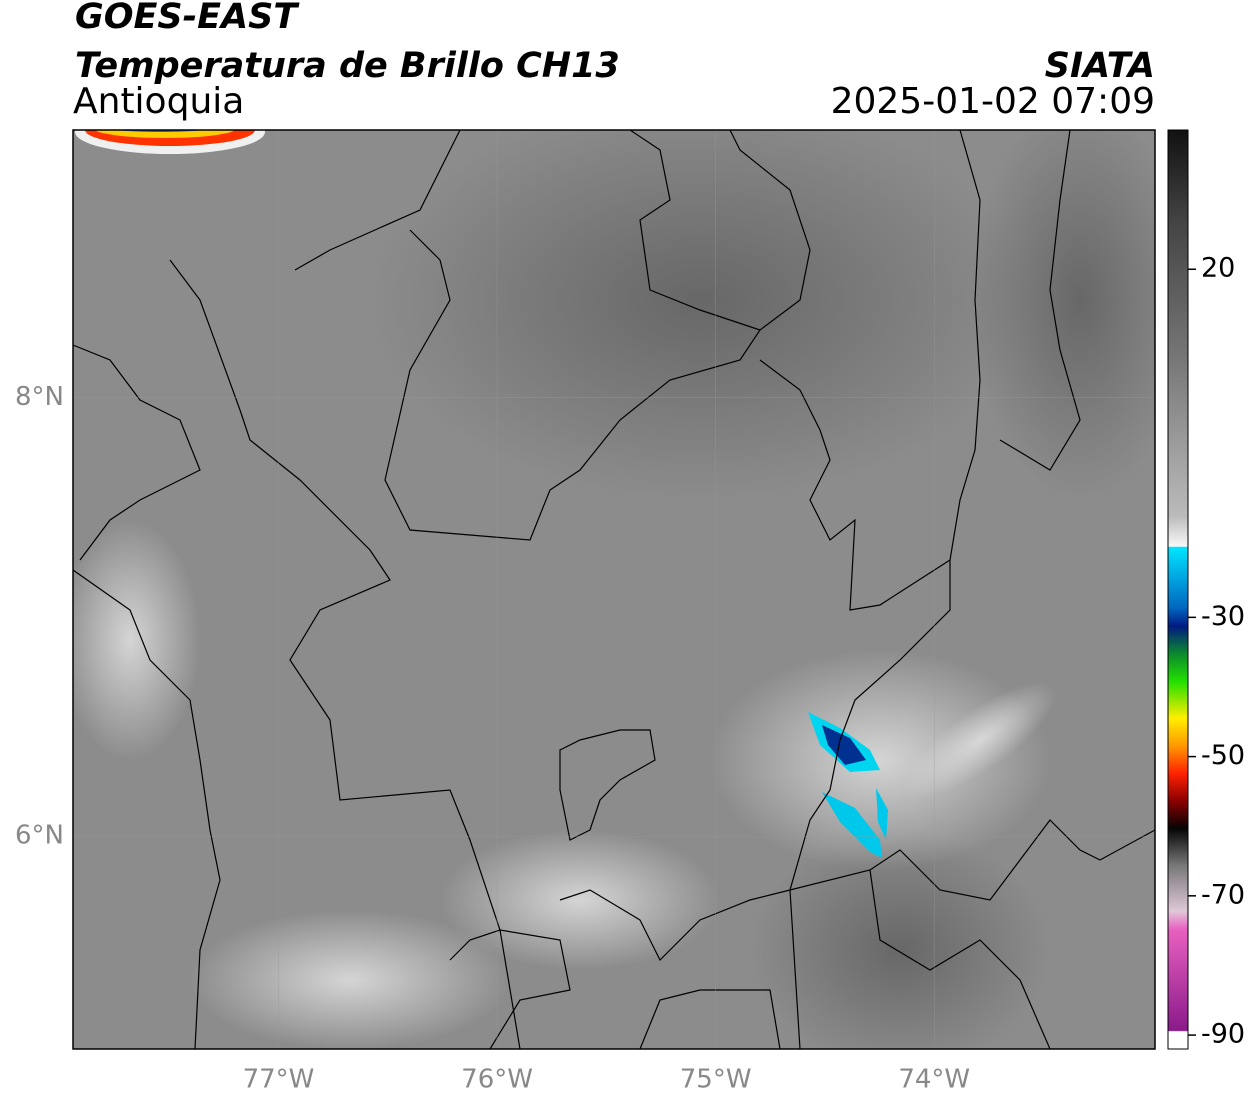 Image resolution: width=1252 pixels, height=1103 pixels. I want to click on colorbar-tick-label: -50, so click(1223, 755).